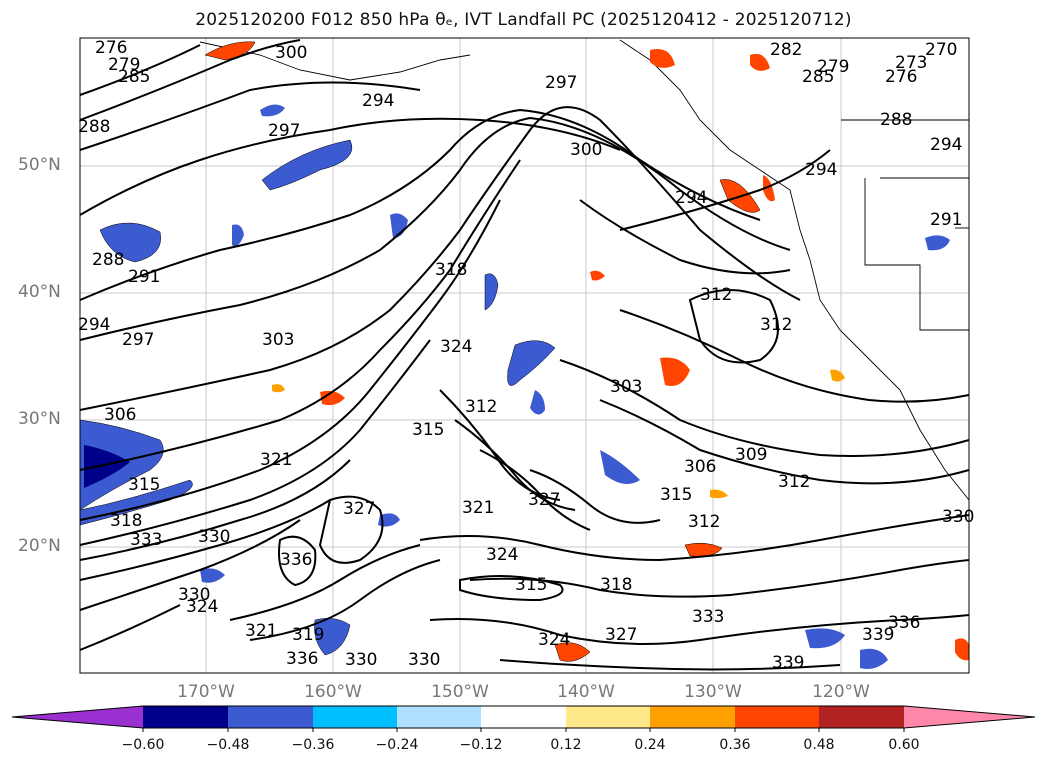  What do you see at coordinates (819, 745) in the screenshot?
I see `colorbar-tick-label: 0.48` at bounding box center [819, 745].